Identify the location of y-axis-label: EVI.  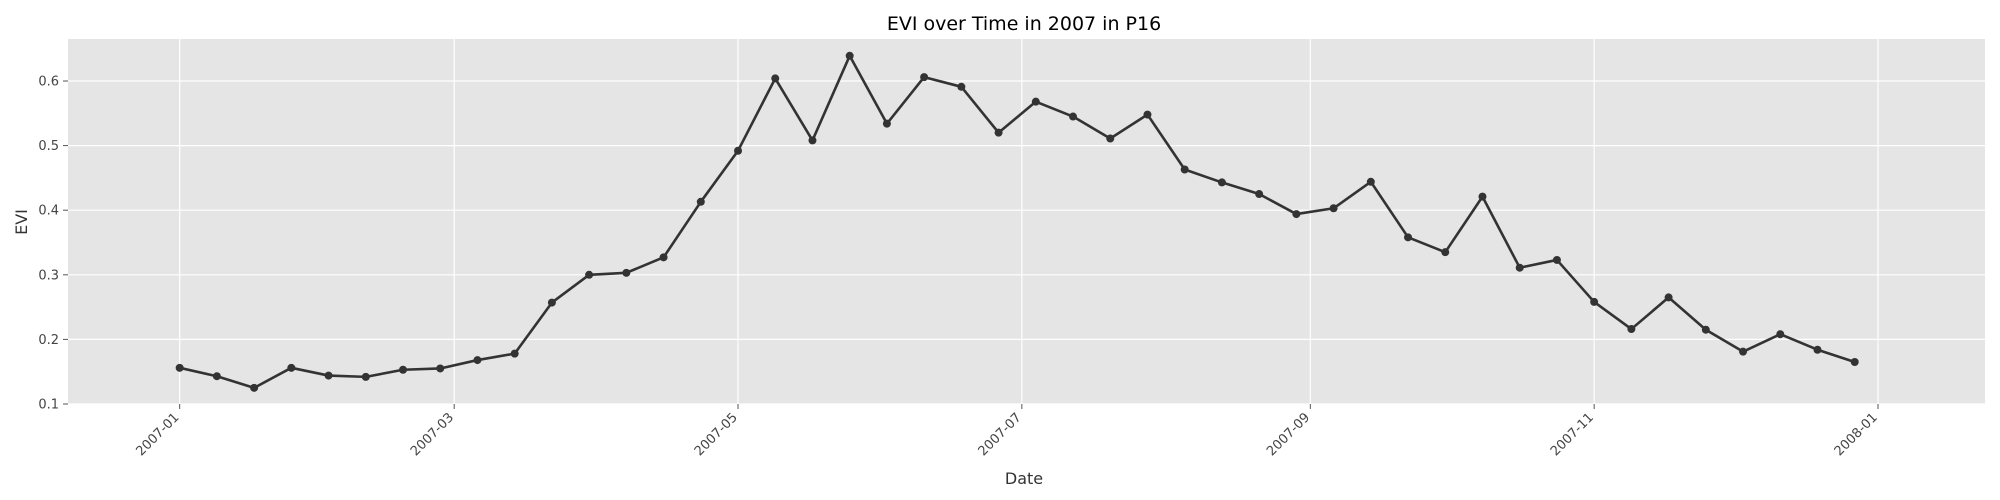
(21, 222).